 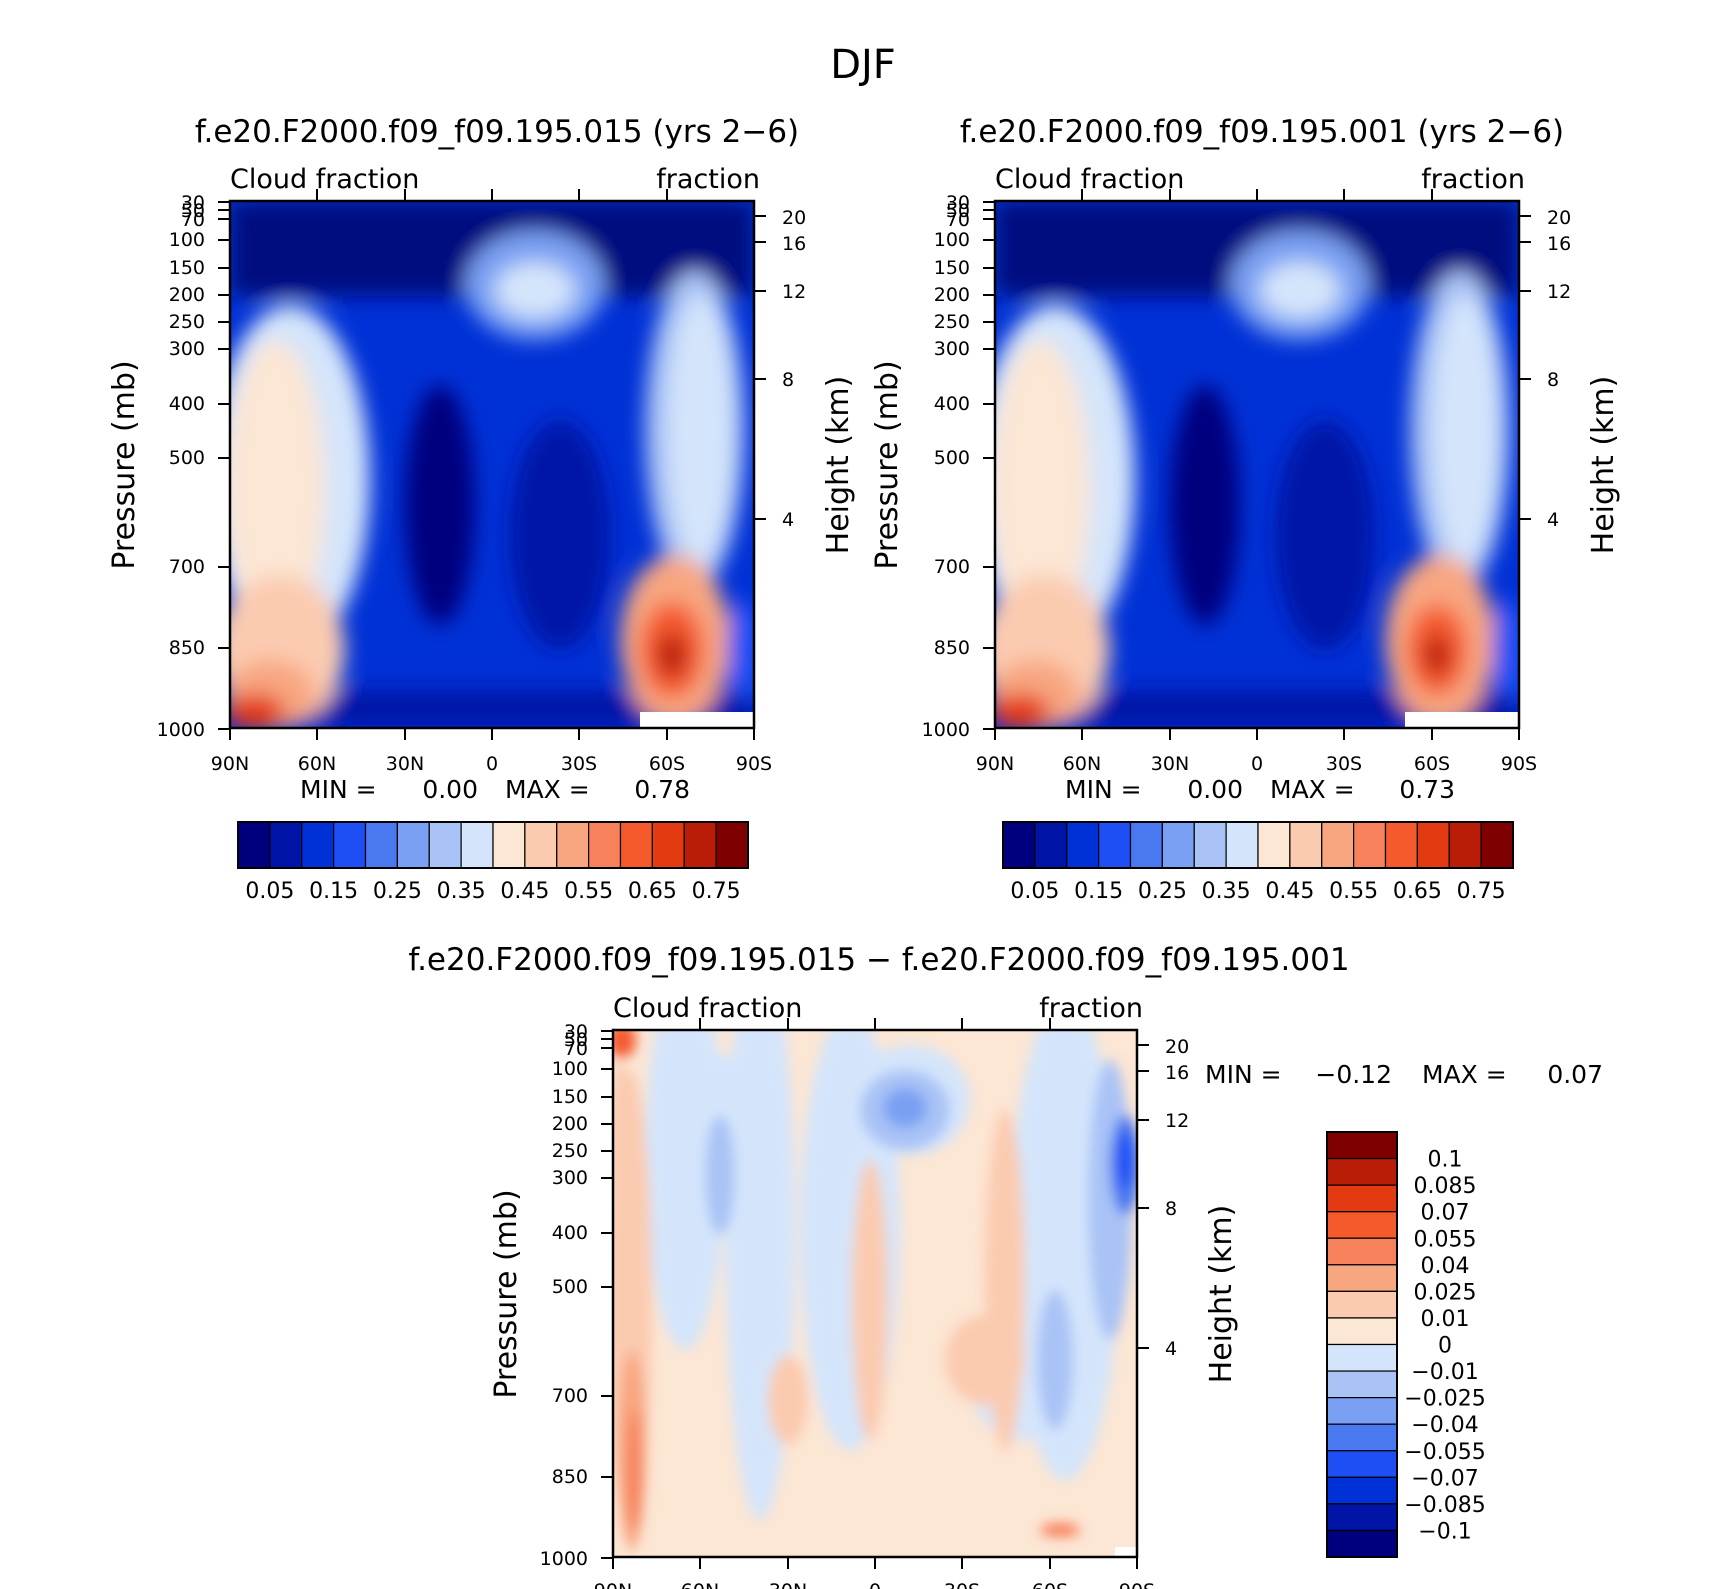 I want to click on panel-2-height-tickmarks, so click(x=1525, y=367).